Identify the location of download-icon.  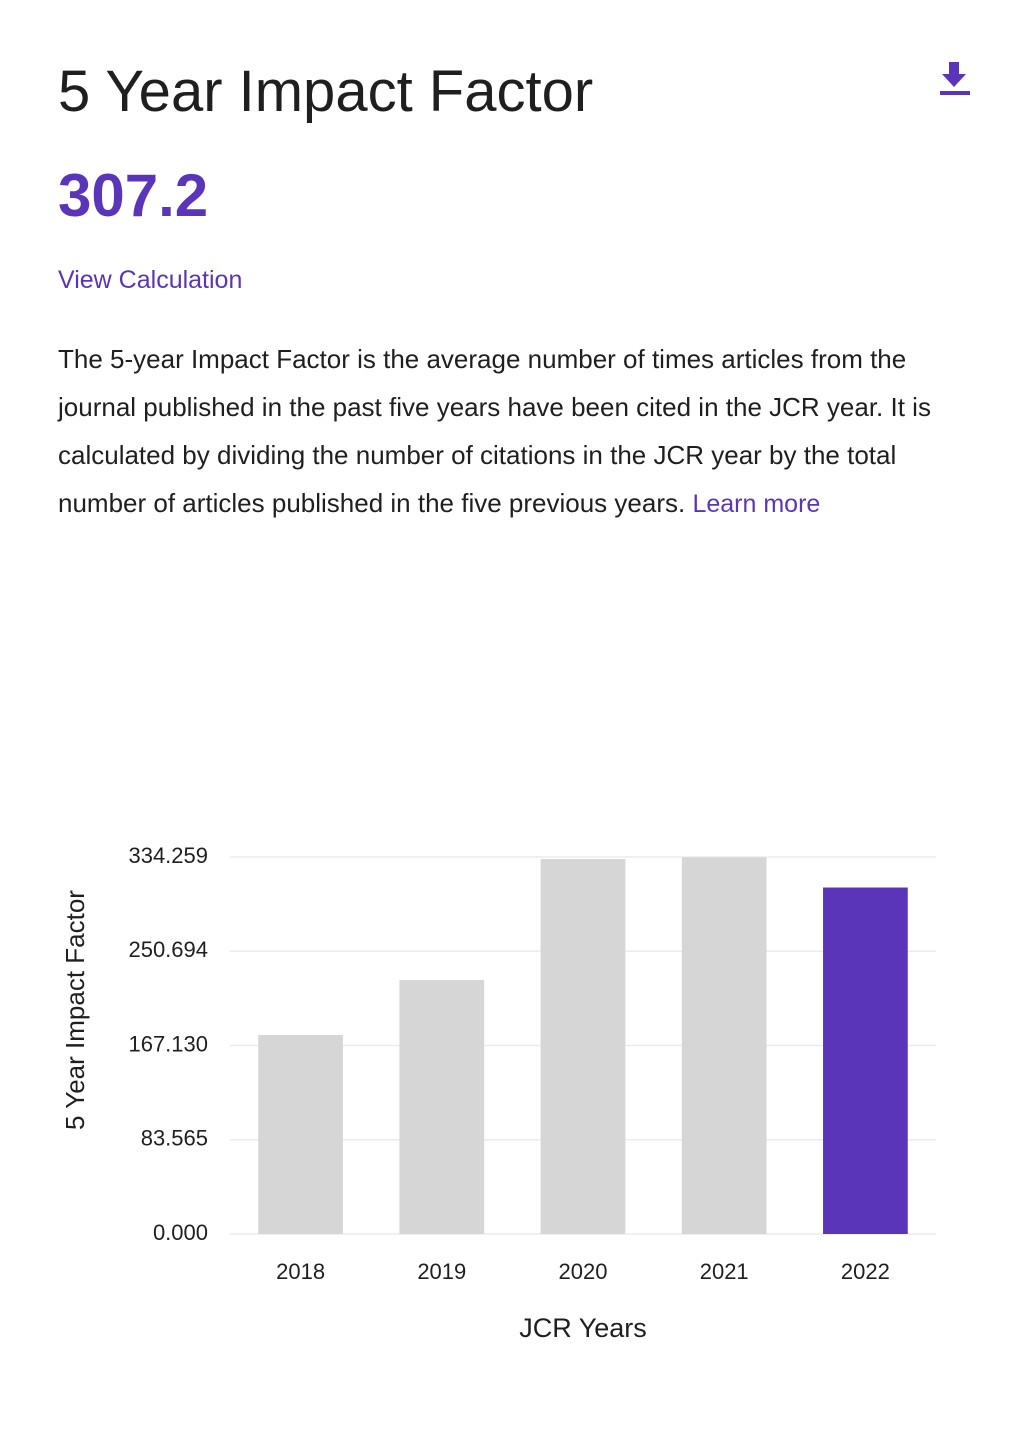
(955, 78).